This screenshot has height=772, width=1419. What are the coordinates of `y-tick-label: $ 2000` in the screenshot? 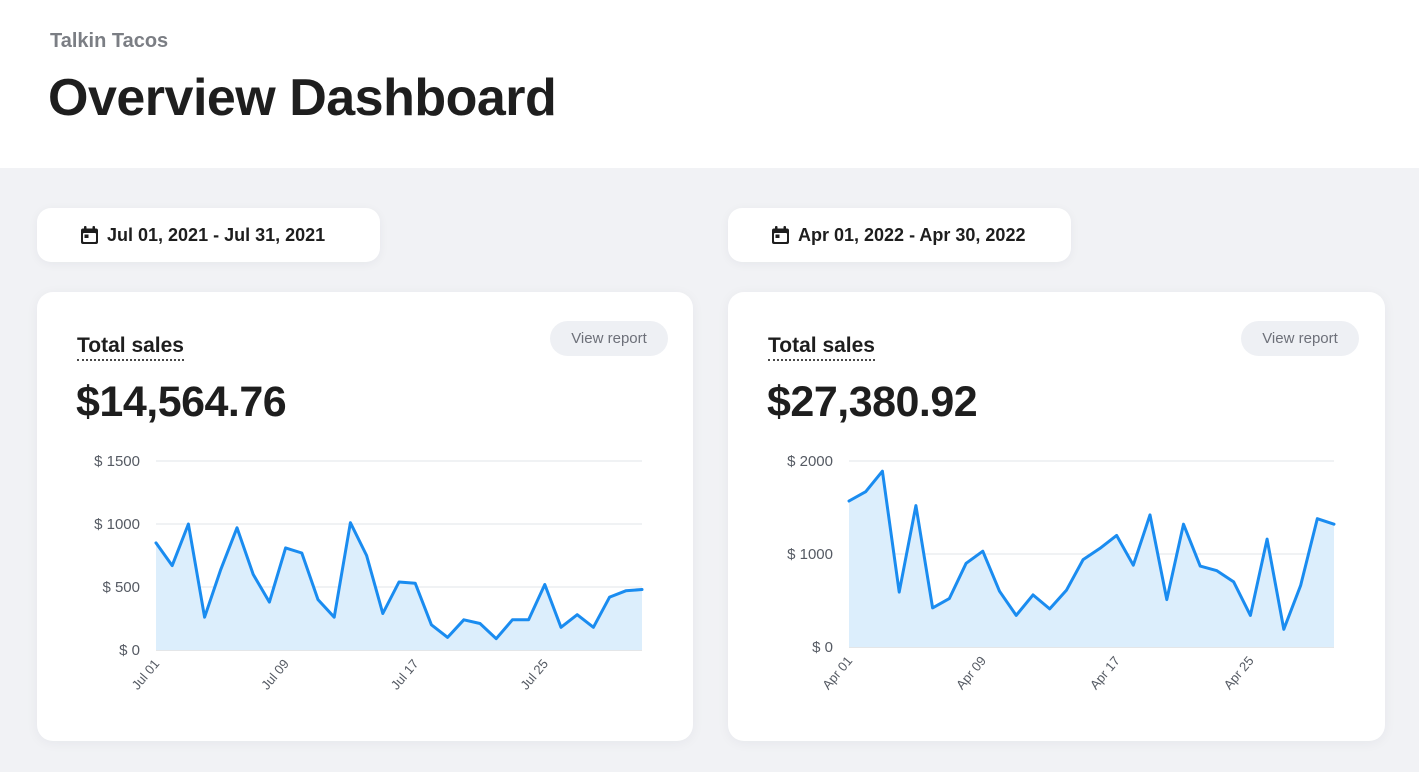 It's located at (810, 461).